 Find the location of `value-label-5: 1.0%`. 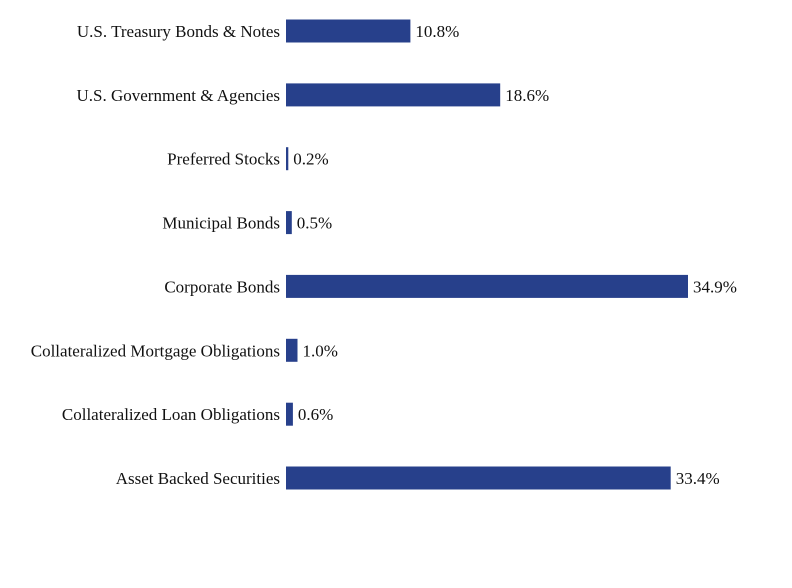

value-label-5: 1.0% is located at coordinates (320, 350).